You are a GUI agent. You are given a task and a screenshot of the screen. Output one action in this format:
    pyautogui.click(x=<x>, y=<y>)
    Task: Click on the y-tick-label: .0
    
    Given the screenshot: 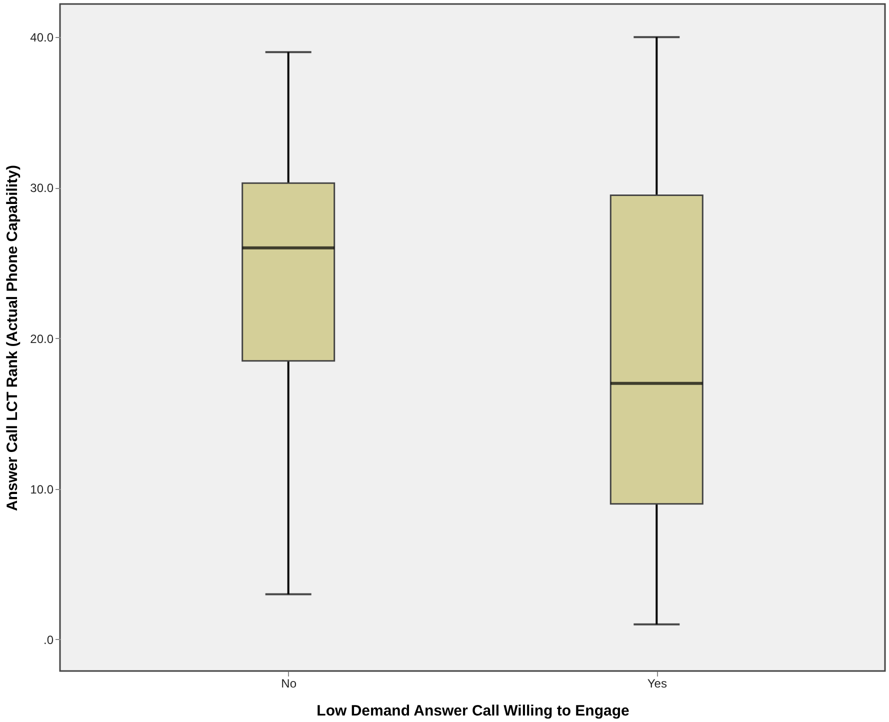 What is the action you would take?
    pyautogui.click(x=48, y=639)
    